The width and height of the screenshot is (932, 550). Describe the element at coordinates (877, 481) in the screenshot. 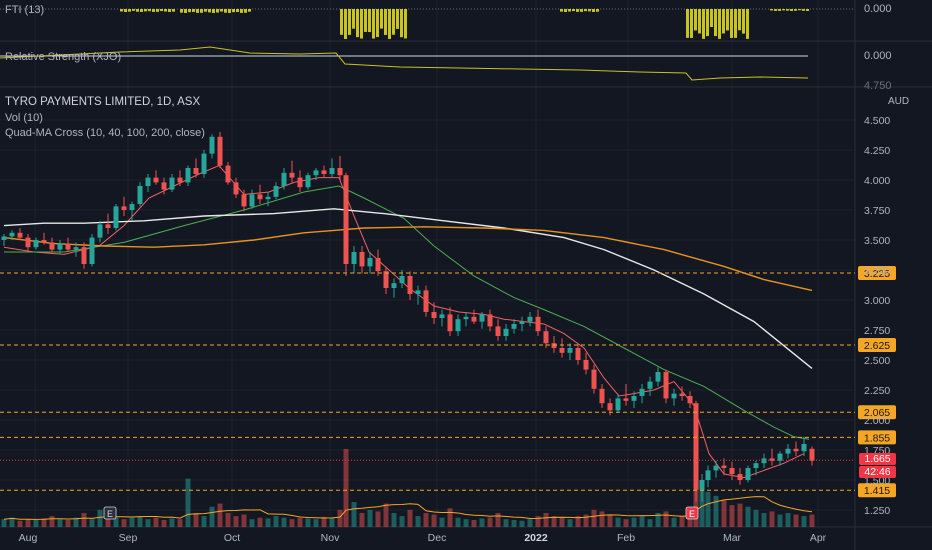

I see `price-tick-label: 1.500` at that location.